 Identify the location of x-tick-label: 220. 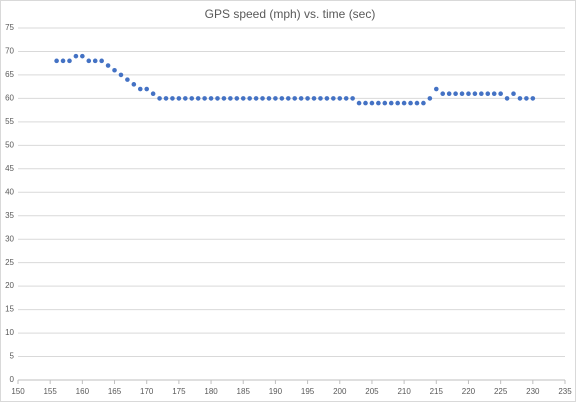
(469, 391).